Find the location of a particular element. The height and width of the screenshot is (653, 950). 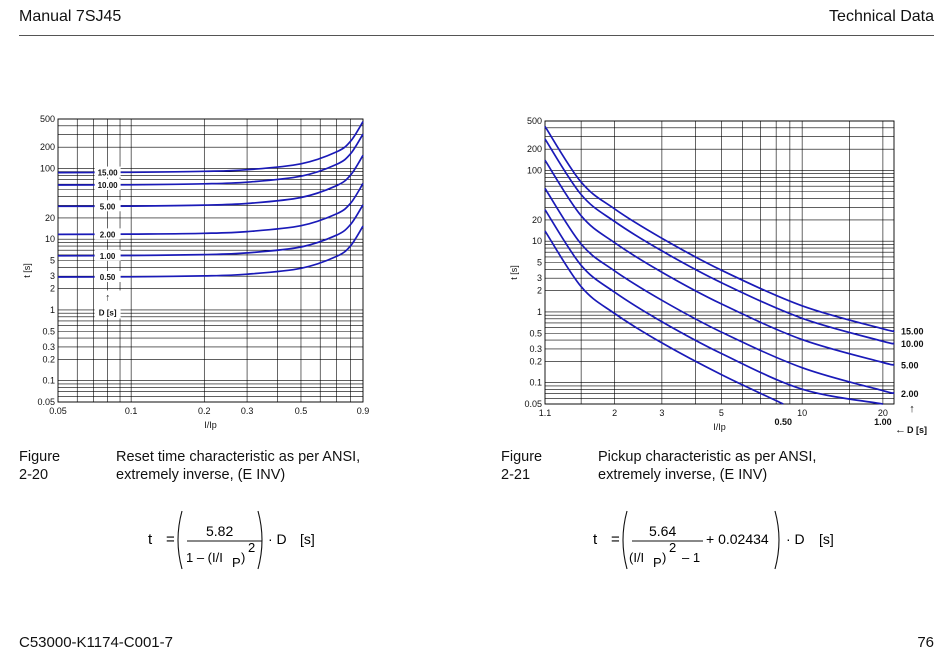

header-manual-title: Manual 7SJ45 is located at coordinates (70, 16).